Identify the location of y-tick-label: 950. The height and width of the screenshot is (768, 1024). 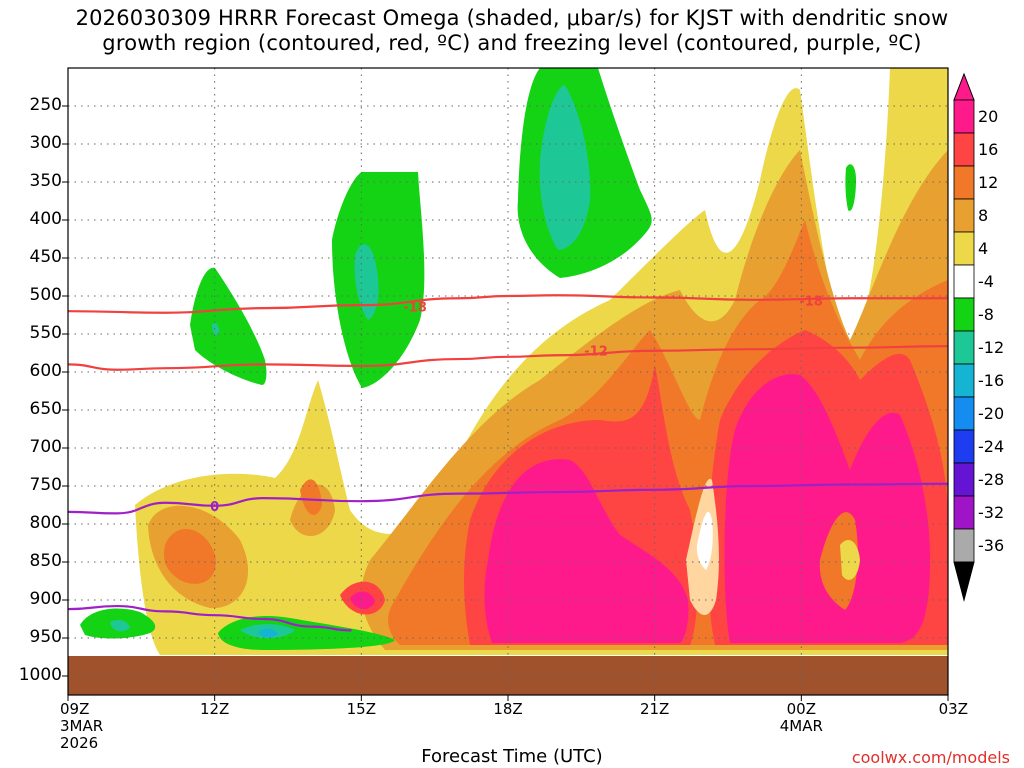
(45, 637).